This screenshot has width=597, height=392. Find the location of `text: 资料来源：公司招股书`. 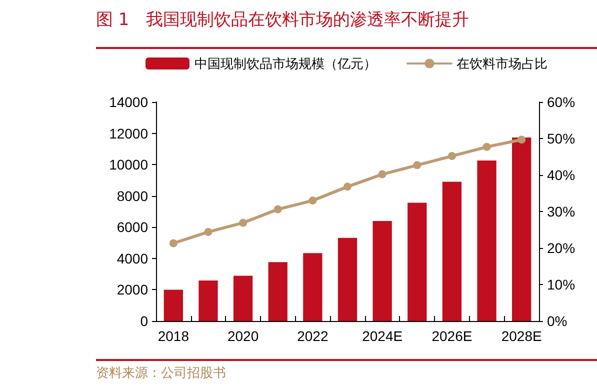

text: 资料来源：公司招股书 is located at coordinates (161, 373).